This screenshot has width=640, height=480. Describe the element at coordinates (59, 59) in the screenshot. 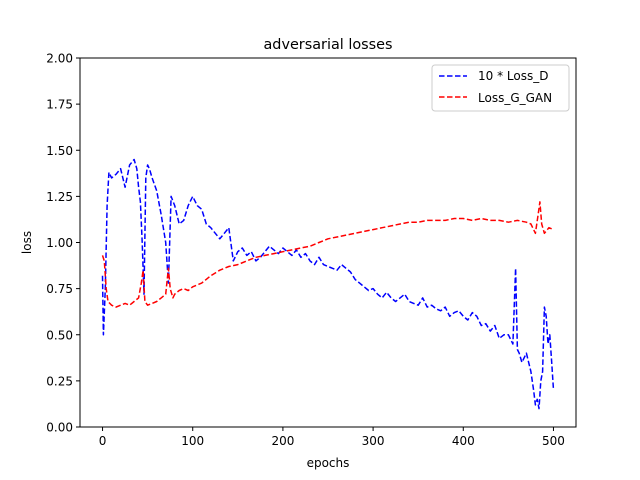

I see `y-tick-label: 2.00` at that location.